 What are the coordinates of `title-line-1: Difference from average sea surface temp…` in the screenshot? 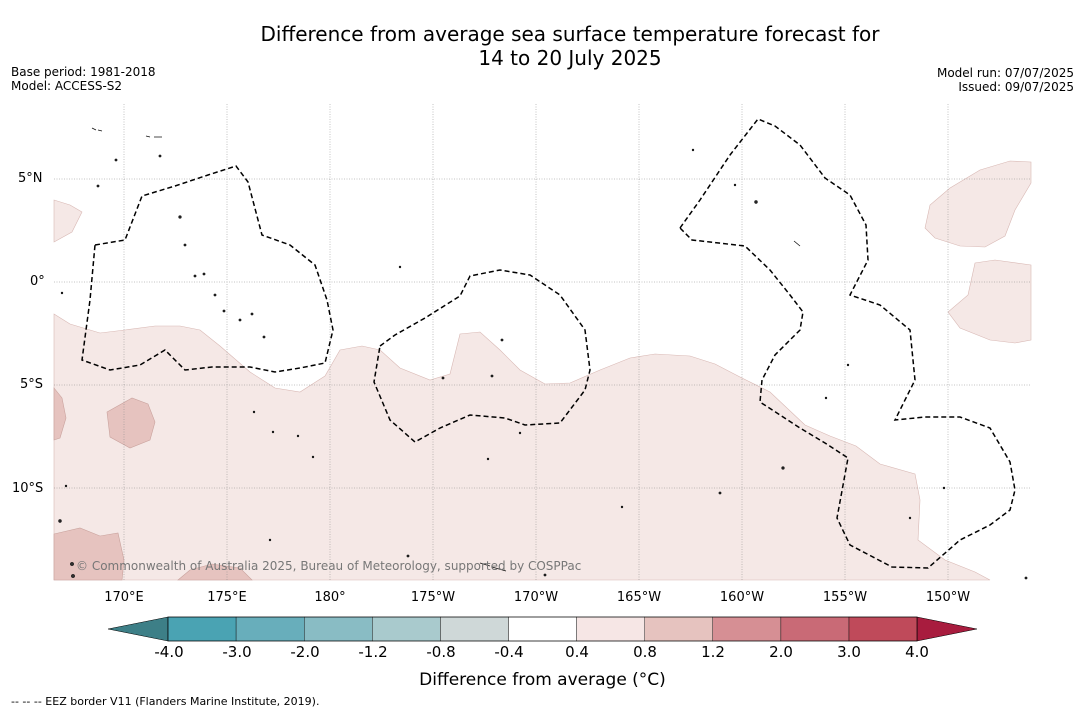 It's located at (570, 34).